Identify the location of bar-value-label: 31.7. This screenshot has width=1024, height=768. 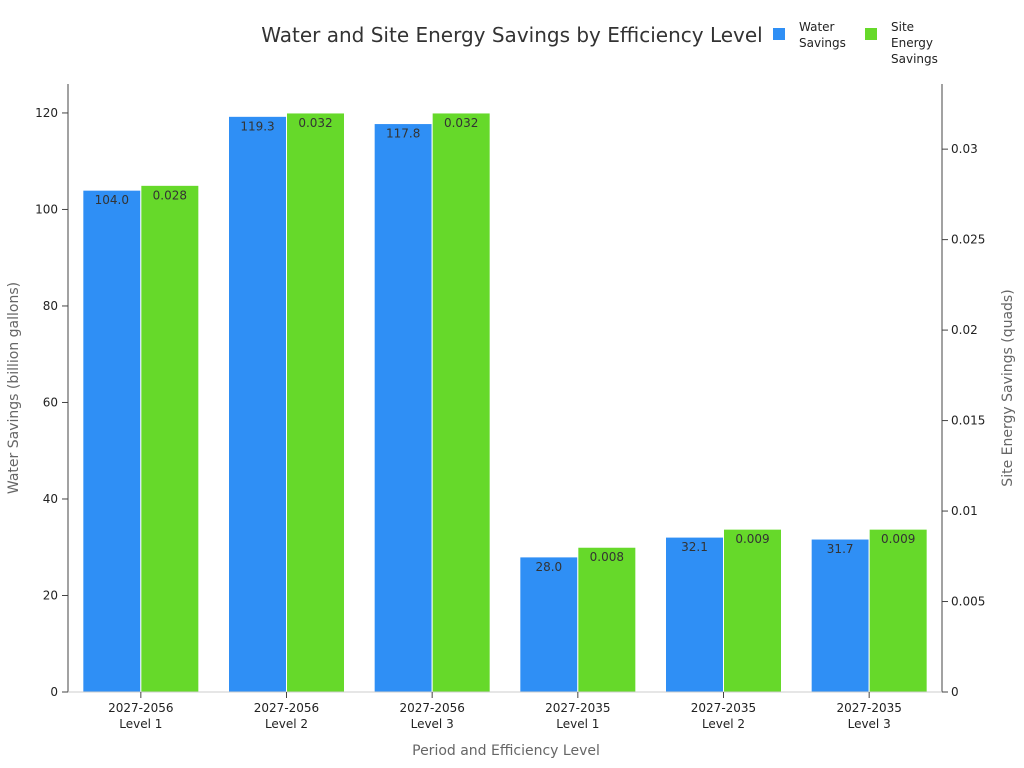
(840, 549).